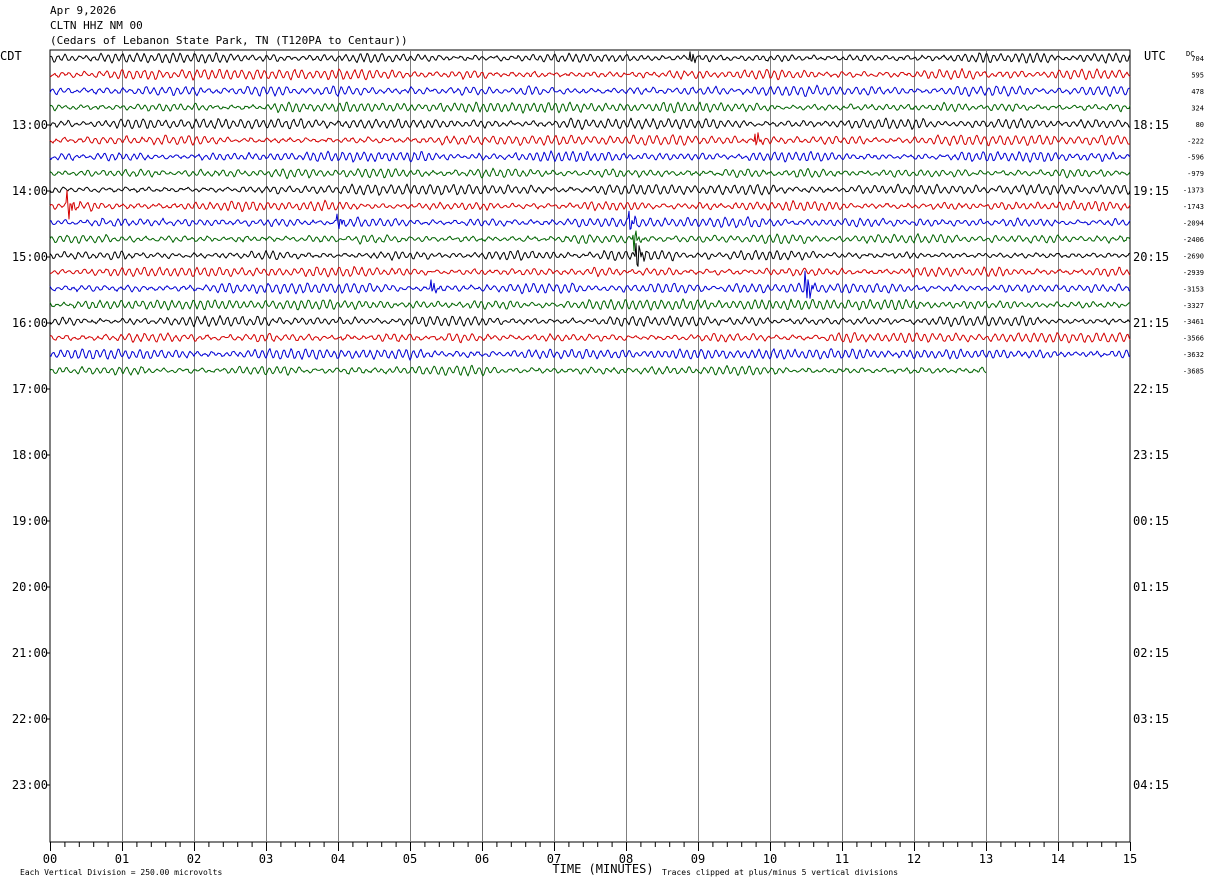 Image resolution: width=1210 pixels, height=886 pixels. What do you see at coordinates (30, 191) in the screenshot?
I see `cdt-hour-label: 14:00` at bounding box center [30, 191].